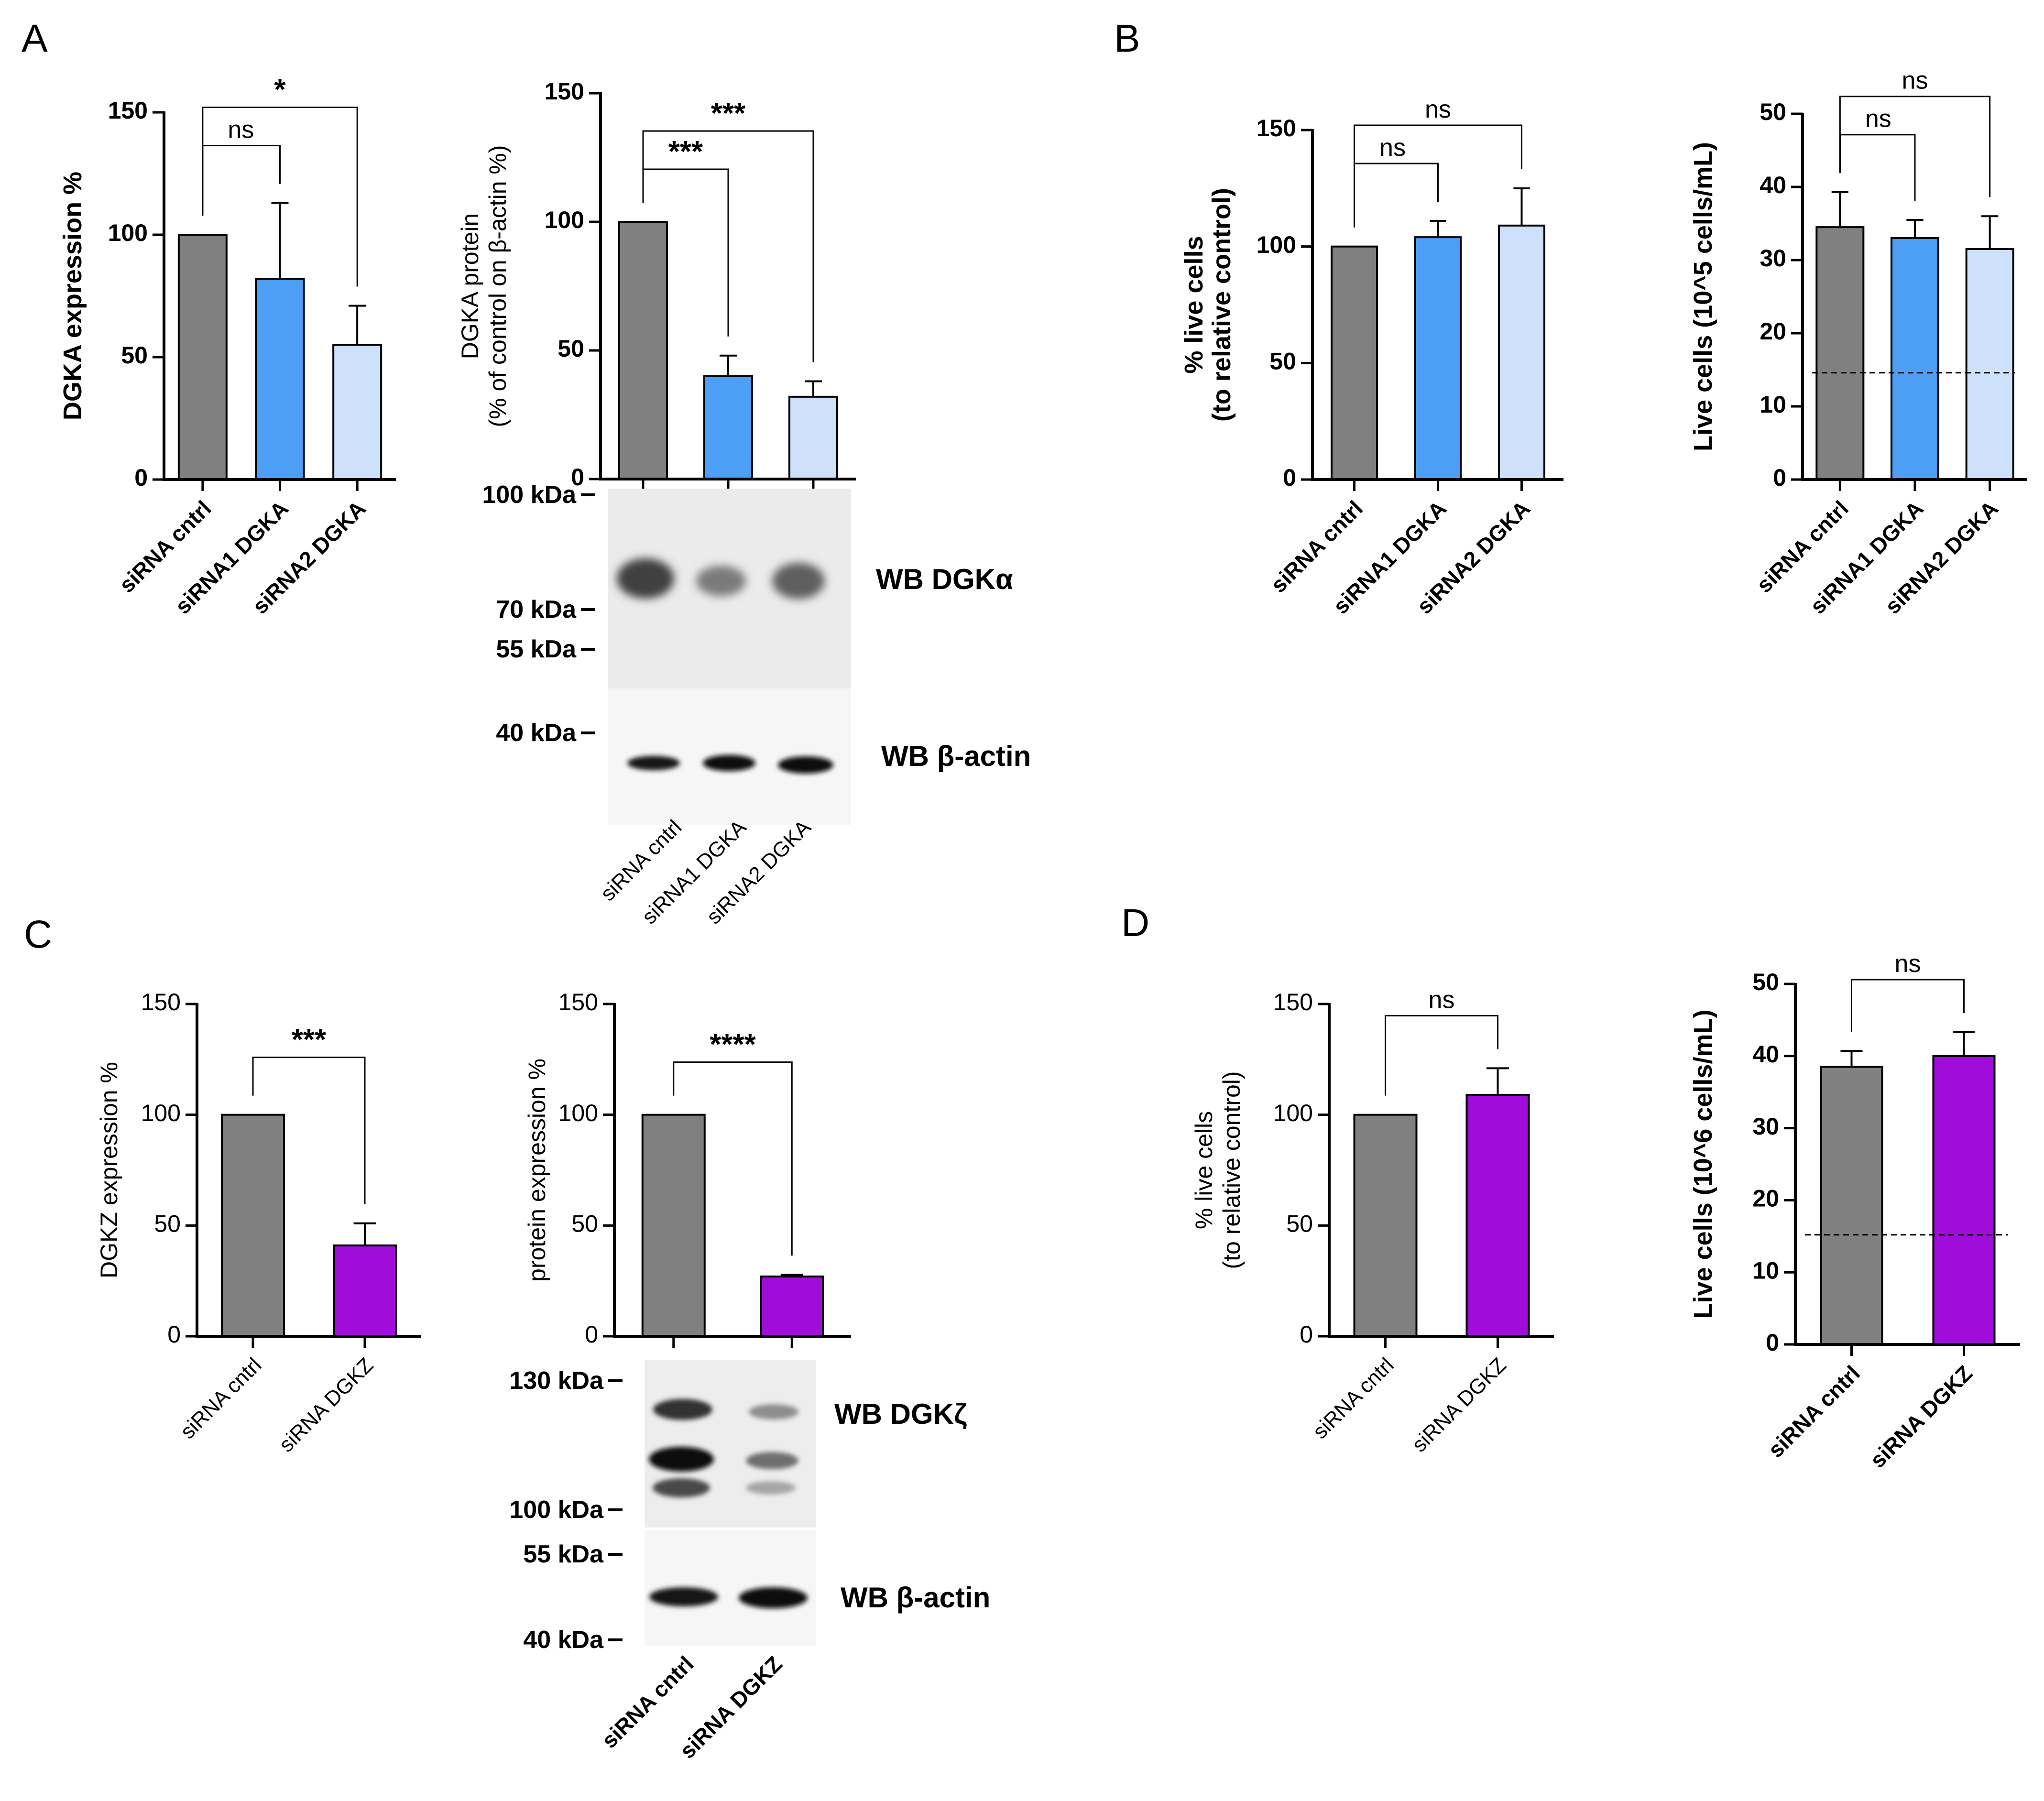 This screenshot has height=1801, width=2044. What do you see at coordinates (35, 38) in the screenshot?
I see `panel-label-a: A` at bounding box center [35, 38].